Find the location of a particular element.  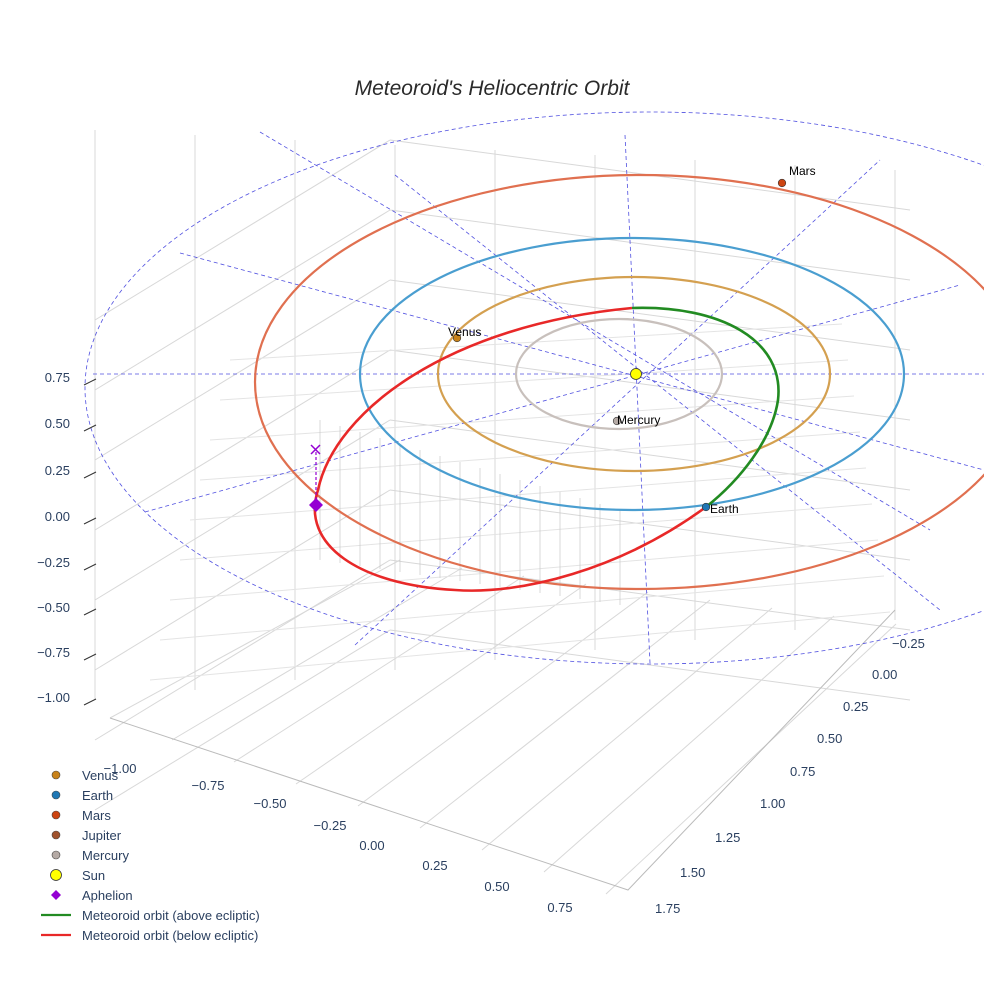

legend-label: Sun is located at coordinates (93, 875).